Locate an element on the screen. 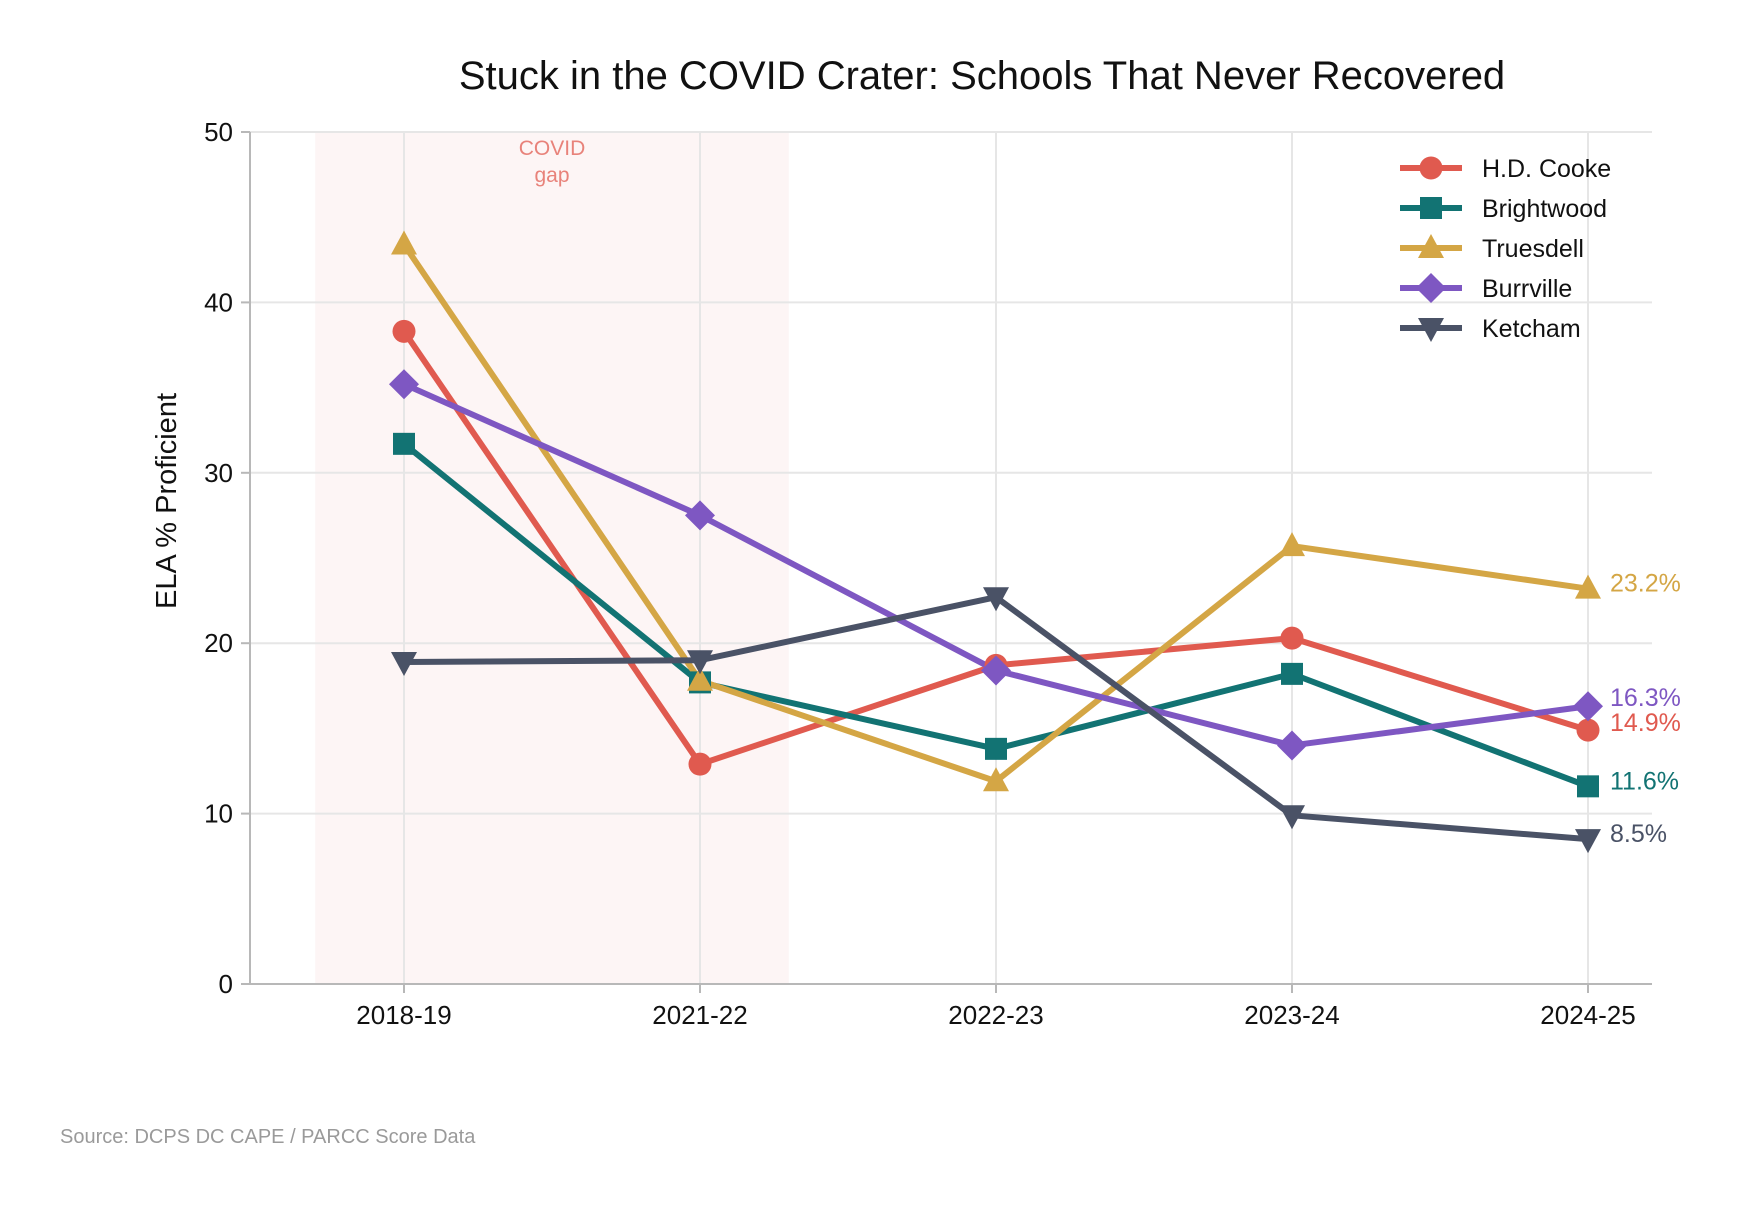  end-label-truesdell: 23.2% is located at coordinates (1645, 584).